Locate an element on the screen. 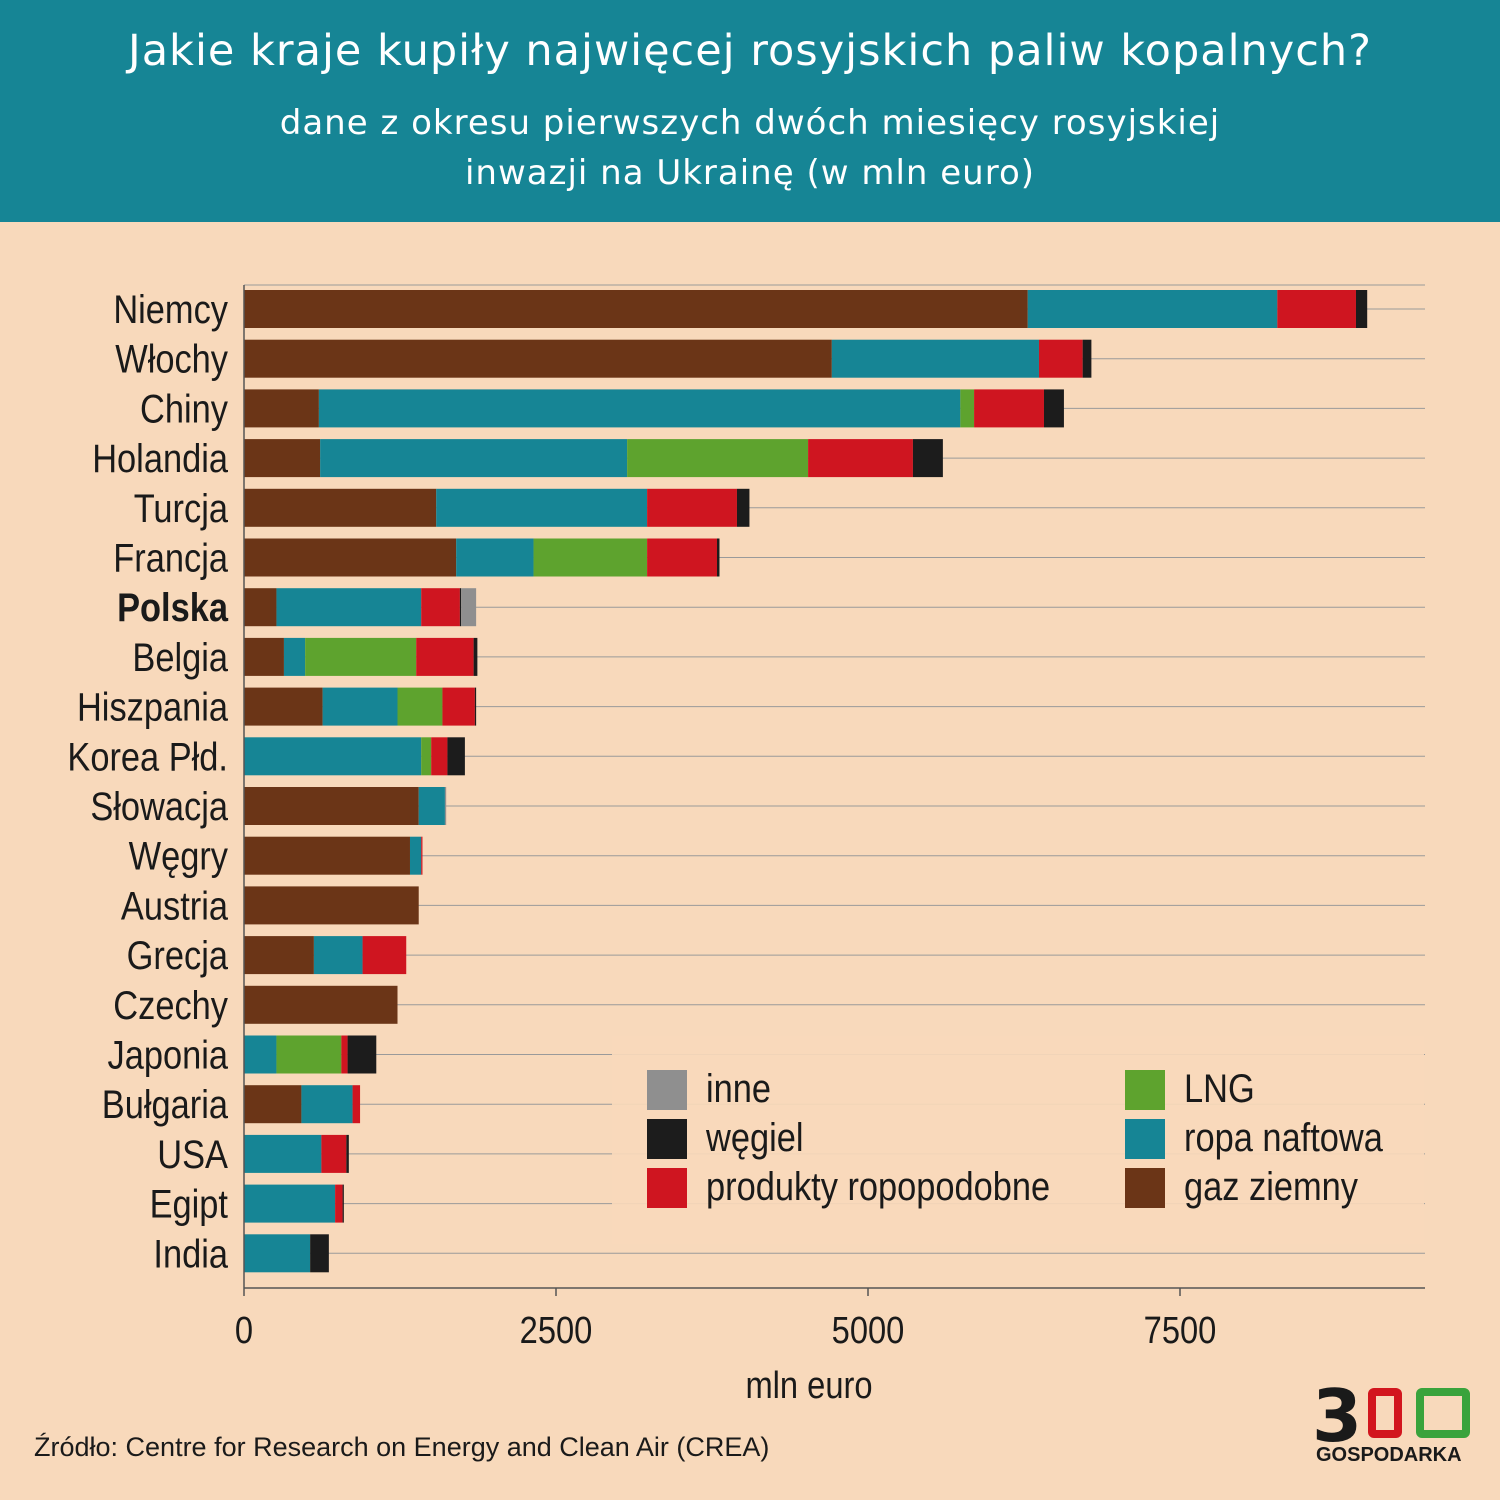 This screenshot has width=1500, height=1500. category-label: Grecja is located at coordinates (178, 955).